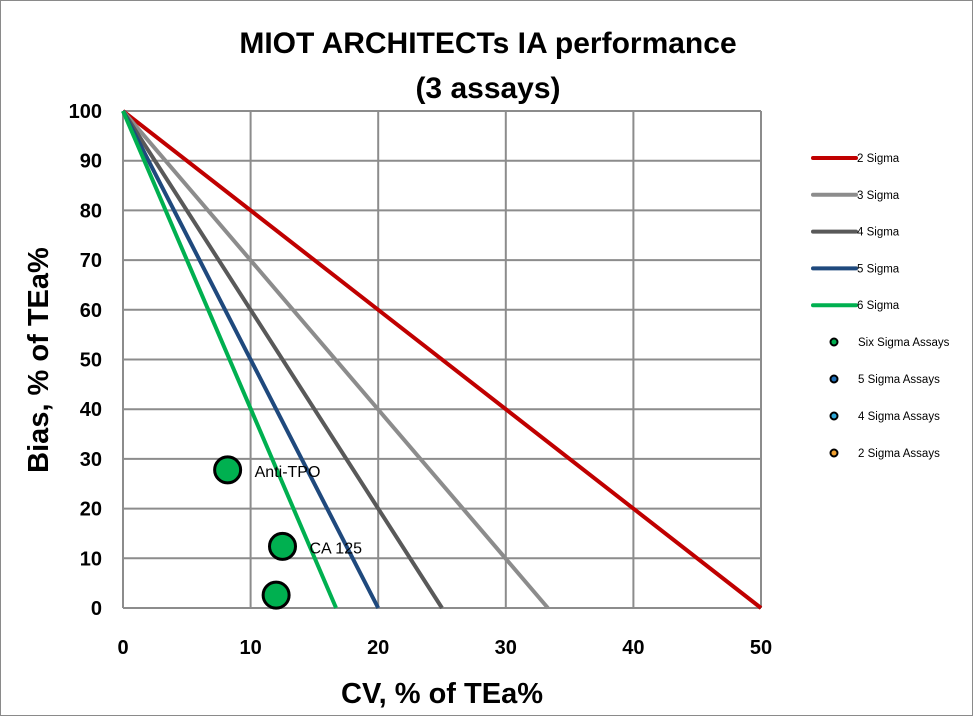 This screenshot has height=718, width=976. Describe the element at coordinates (85, 112) in the screenshot. I see `y-tick-label: 100` at that location.